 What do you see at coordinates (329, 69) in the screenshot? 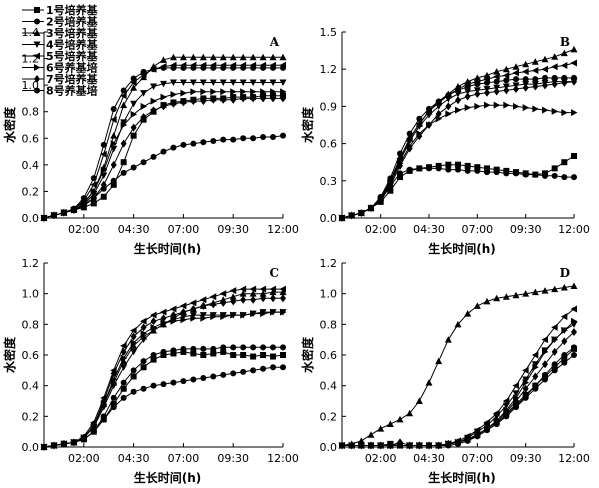
I see `y-tick-label: 1.2` at bounding box center [329, 69].